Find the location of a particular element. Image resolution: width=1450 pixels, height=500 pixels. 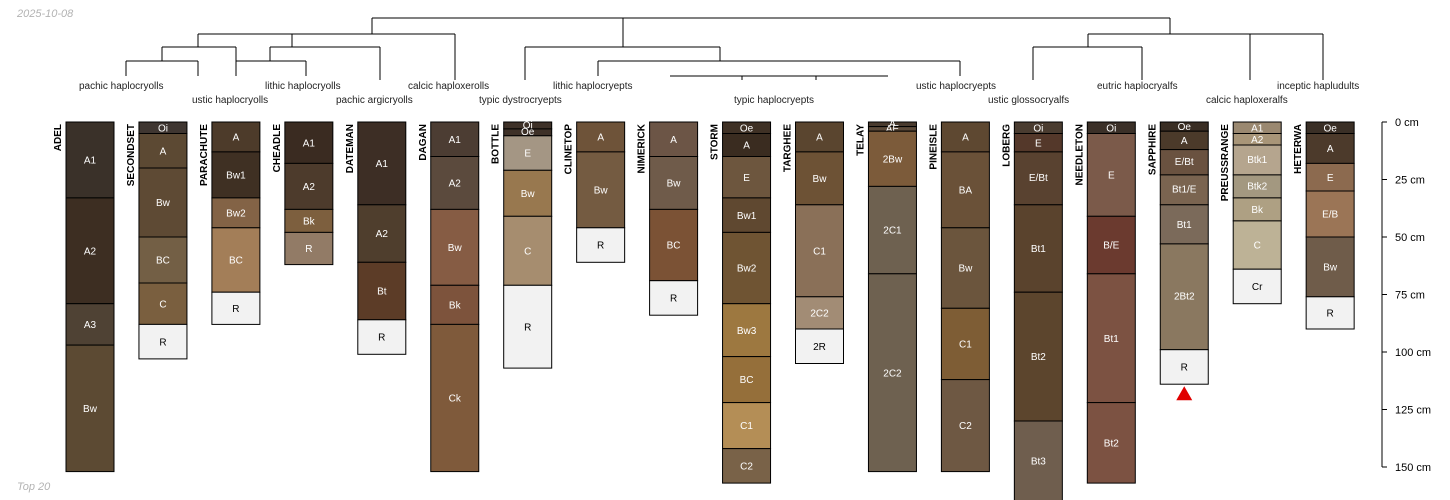

profile-name: CHEADLE is located at coordinates (277, 148).